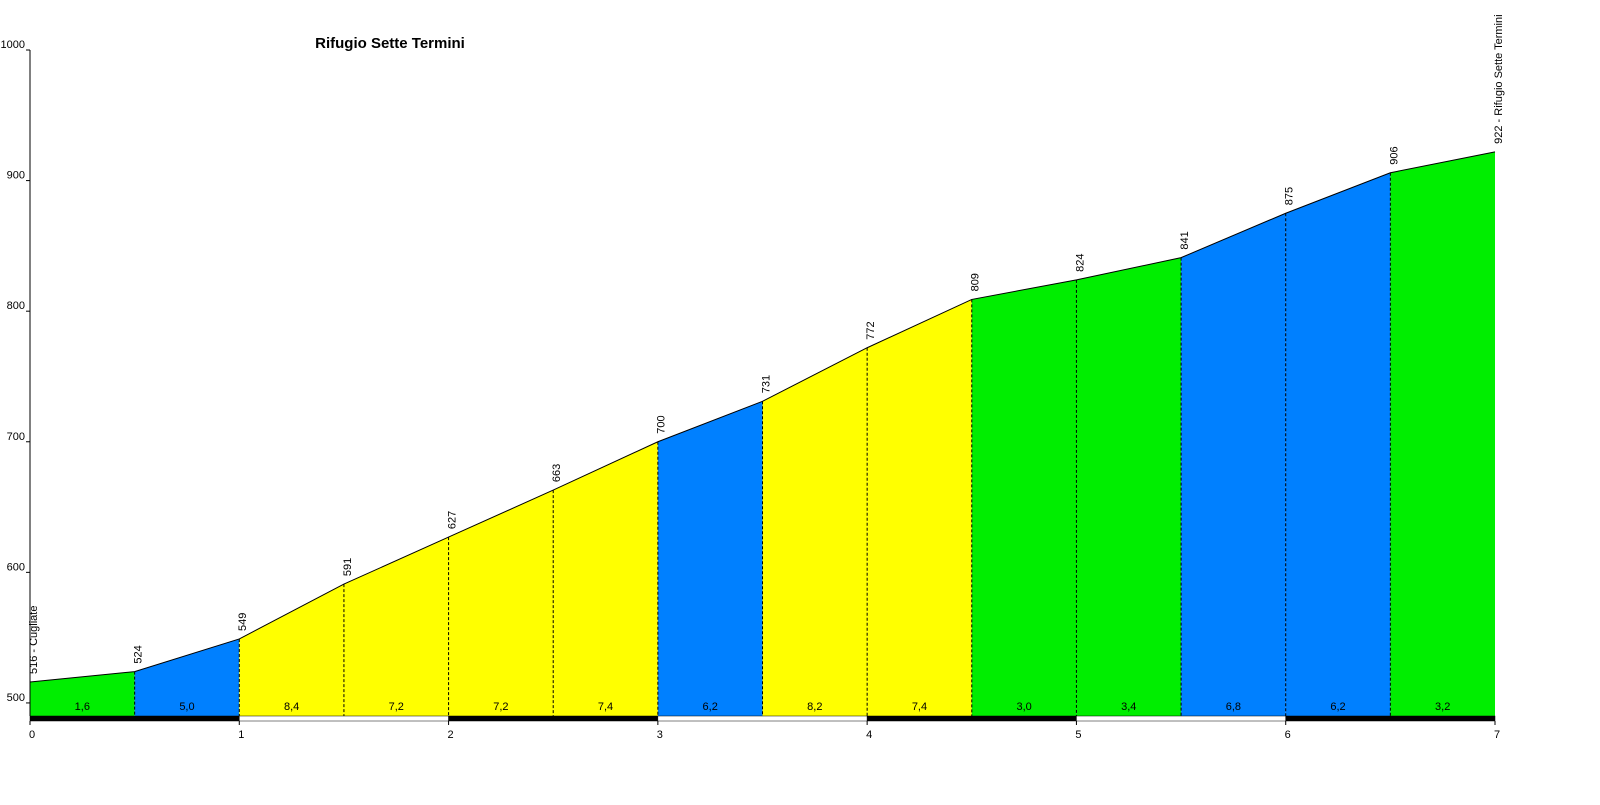  Describe the element at coordinates (1078, 735) in the screenshot. I see `x-tick-label: 5` at that location.